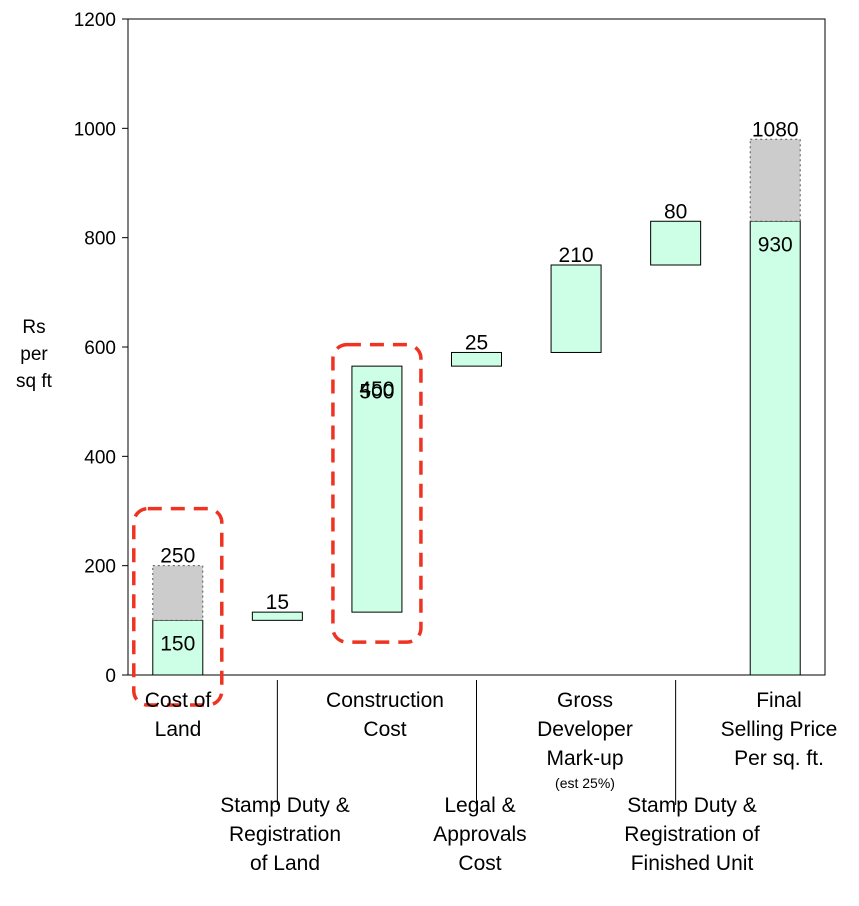 Image resolution: width=859 pixels, height=906 pixels. Describe the element at coordinates (34, 381) in the screenshot. I see `y-axis-label-line: sq ft` at that location.